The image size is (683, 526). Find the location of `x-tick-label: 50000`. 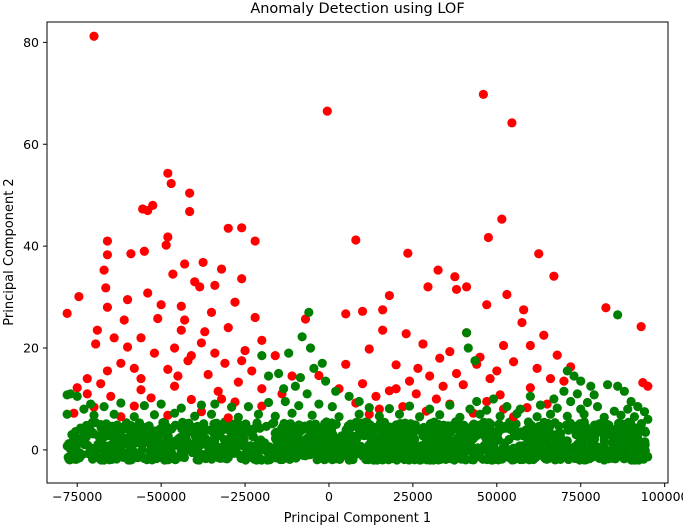

x-tick-label: 50000 is located at coordinates (497, 496).